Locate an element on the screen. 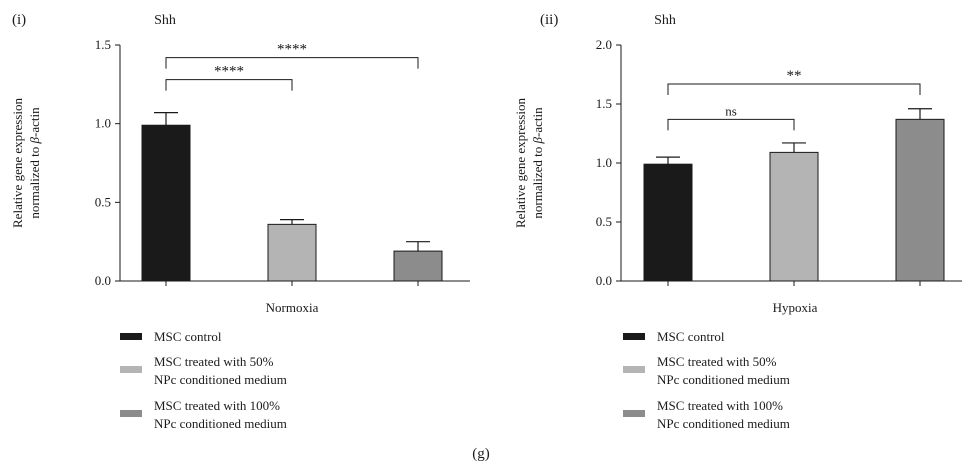  panel-label: (ii) is located at coordinates (549, 20).